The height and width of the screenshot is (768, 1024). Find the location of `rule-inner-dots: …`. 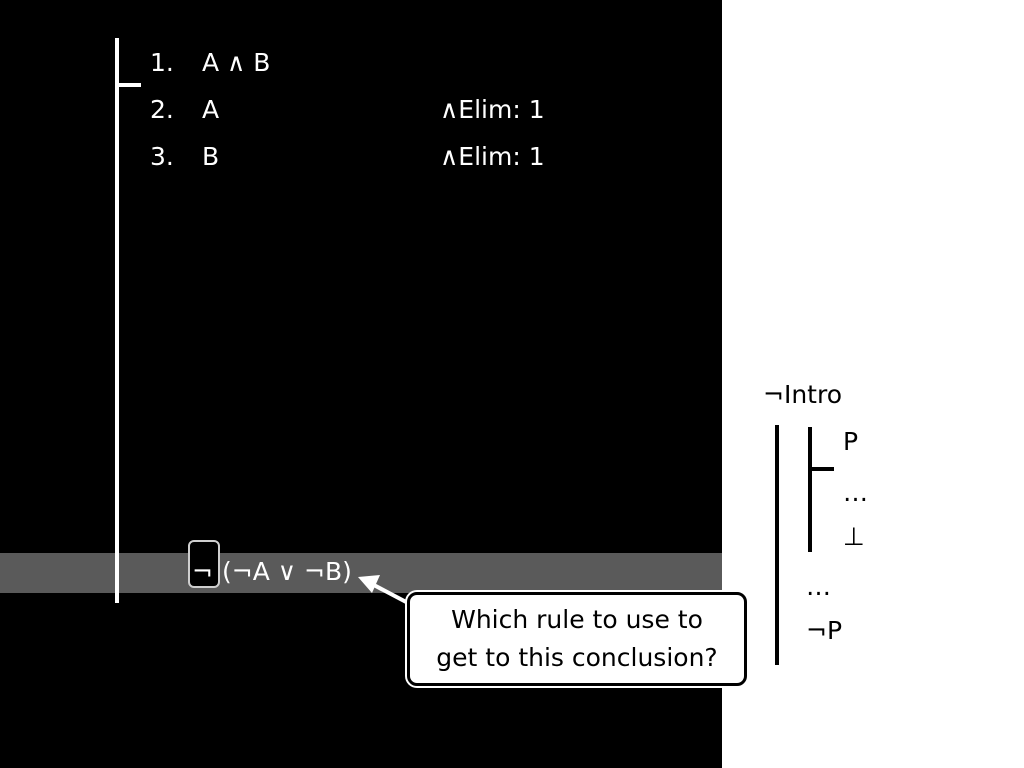

rule-inner-dots: … is located at coordinates (855, 492).